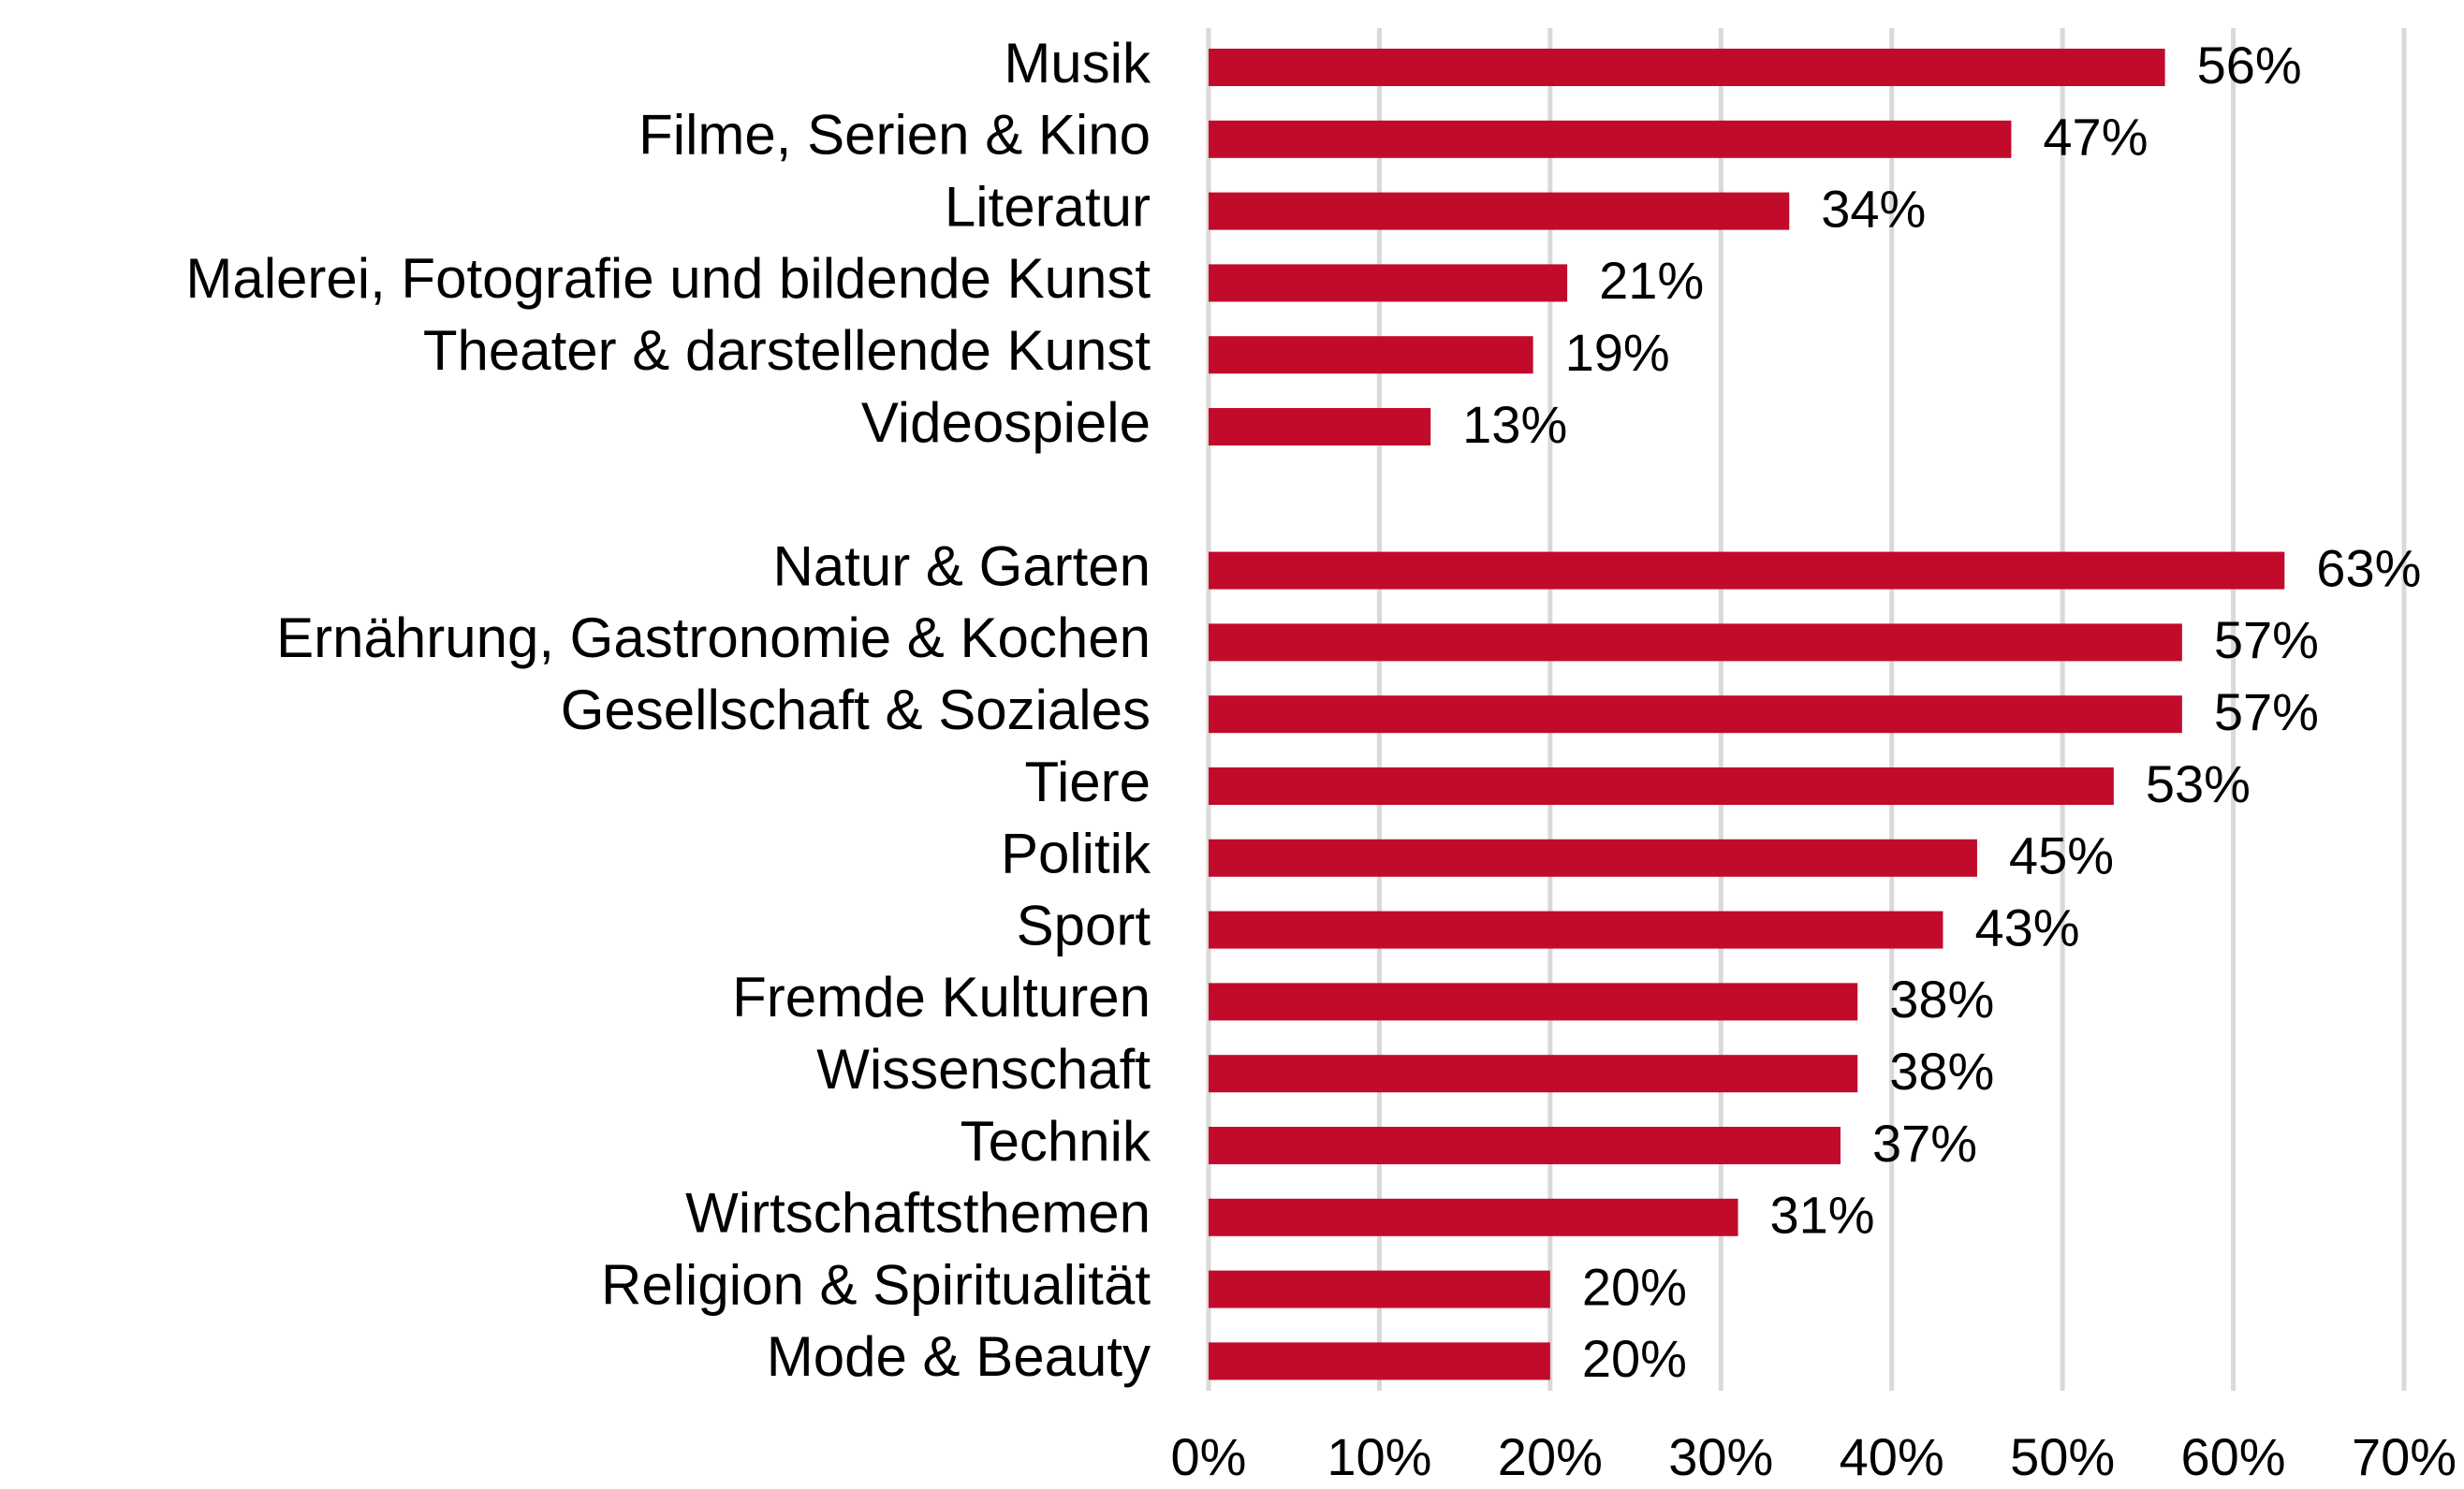 Image resolution: width=2464 pixels, height=1489 pixels. I want to click on x-tick-label: 70%, so click(2404, 1456).